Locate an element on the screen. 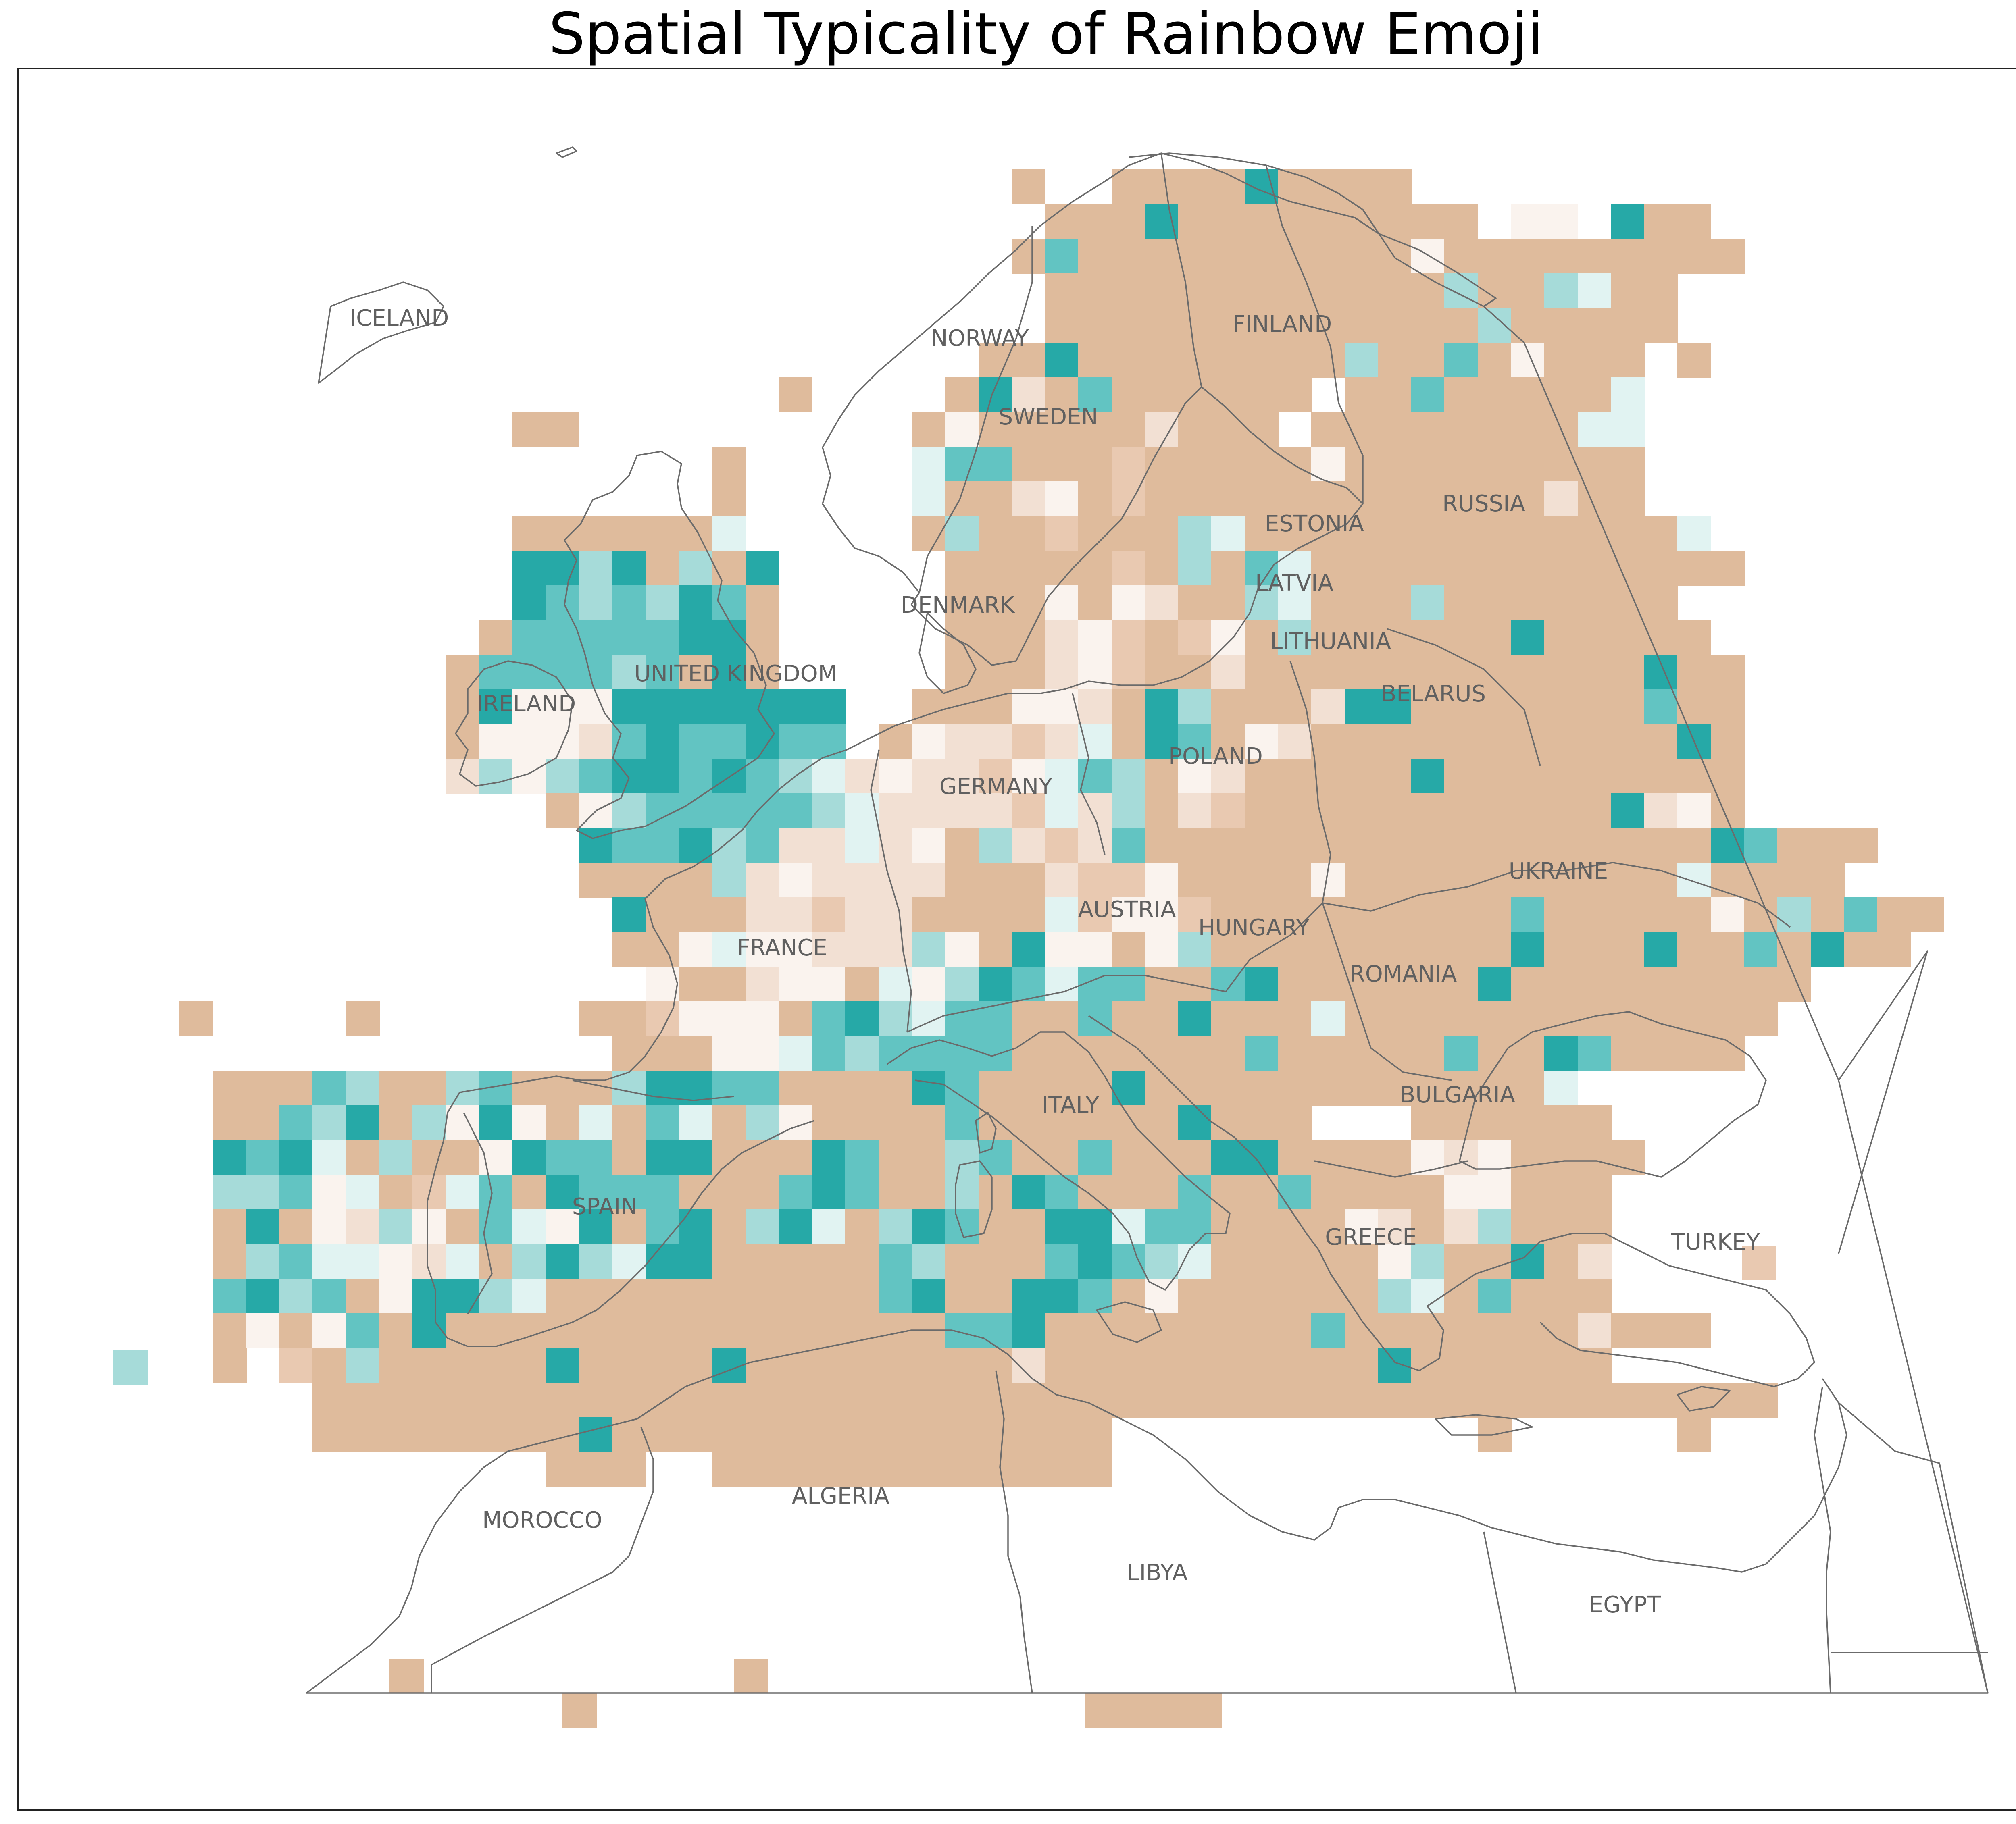  coastline-continent-west is located at coordinates (733, 1020).